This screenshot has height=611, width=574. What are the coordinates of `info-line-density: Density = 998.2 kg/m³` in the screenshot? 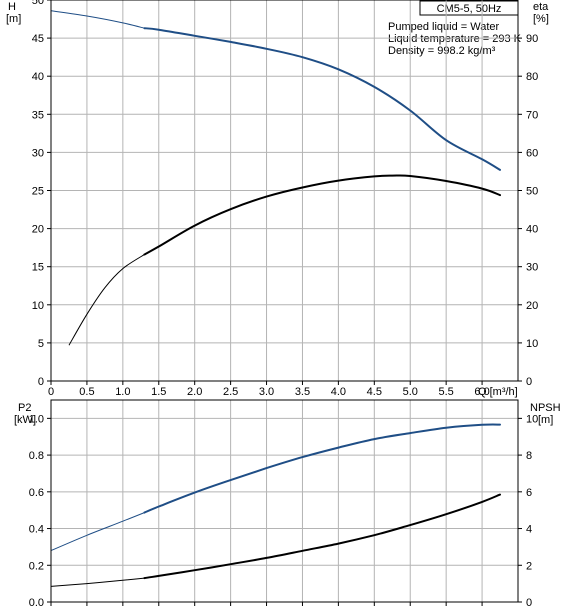 It's located at (442, 51).